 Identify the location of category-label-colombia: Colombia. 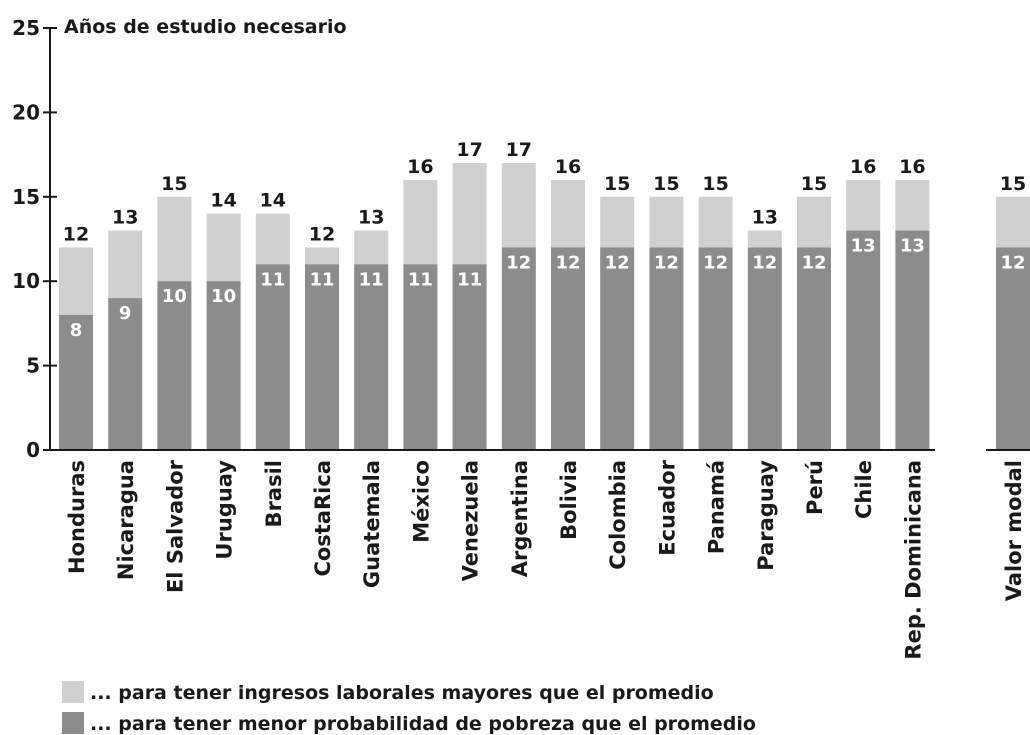
(618, 515).